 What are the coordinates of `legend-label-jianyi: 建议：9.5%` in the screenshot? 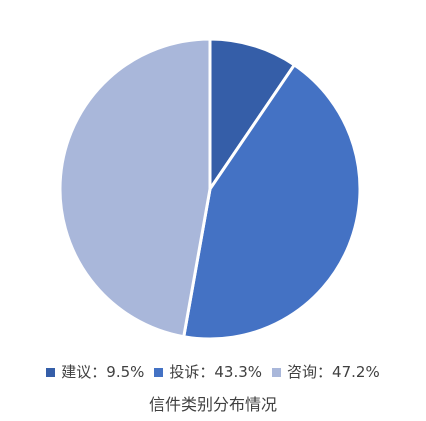 It's located at (103, 372).